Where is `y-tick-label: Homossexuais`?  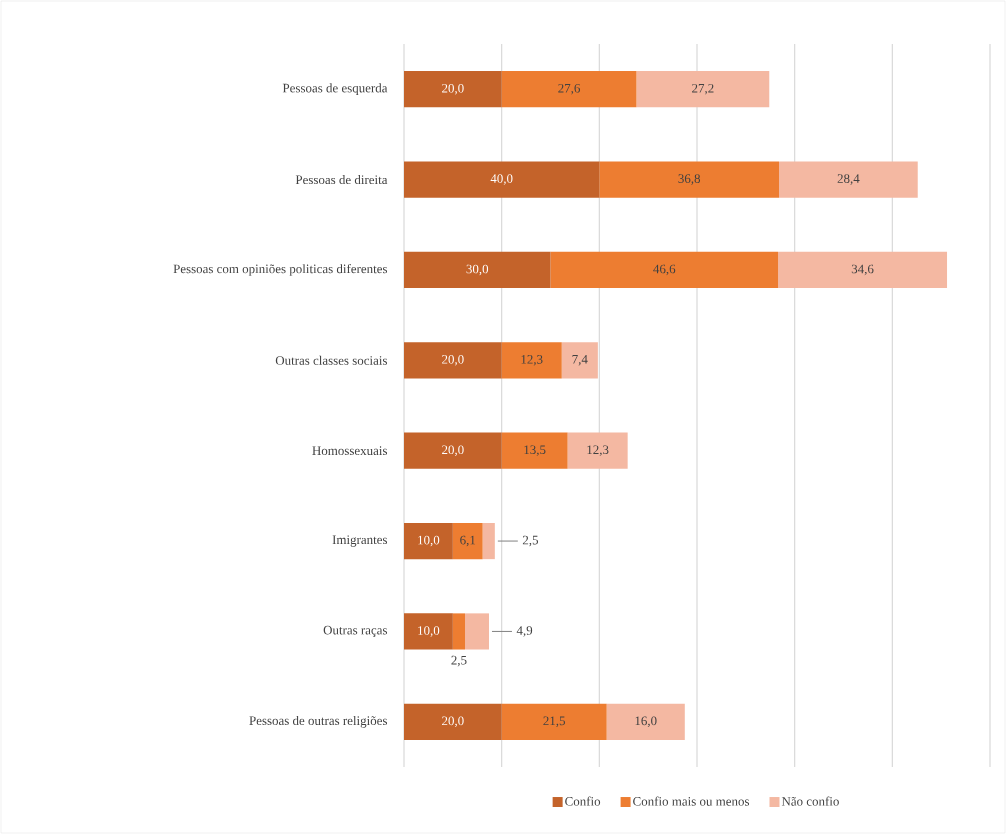
y-tick-label: Homossexuais is located at coordinates (350, 451).